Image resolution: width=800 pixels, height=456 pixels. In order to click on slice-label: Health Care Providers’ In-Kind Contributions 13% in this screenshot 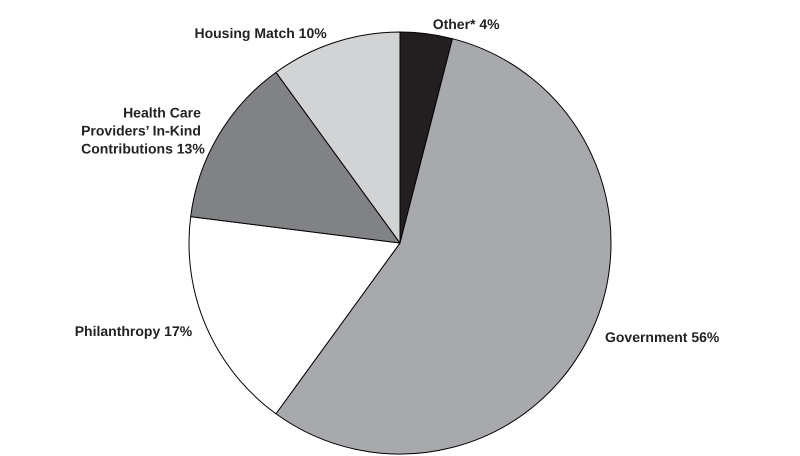, I will do `click(143, 130)`.